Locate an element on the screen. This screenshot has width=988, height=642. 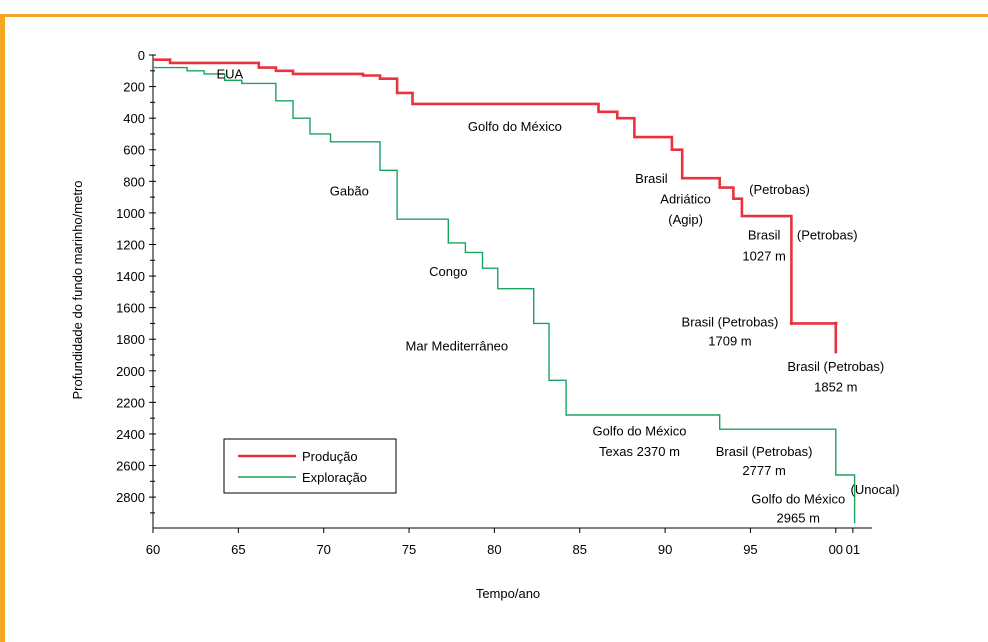
annotation-label: 1852 m is located at coordinates (835, 386).